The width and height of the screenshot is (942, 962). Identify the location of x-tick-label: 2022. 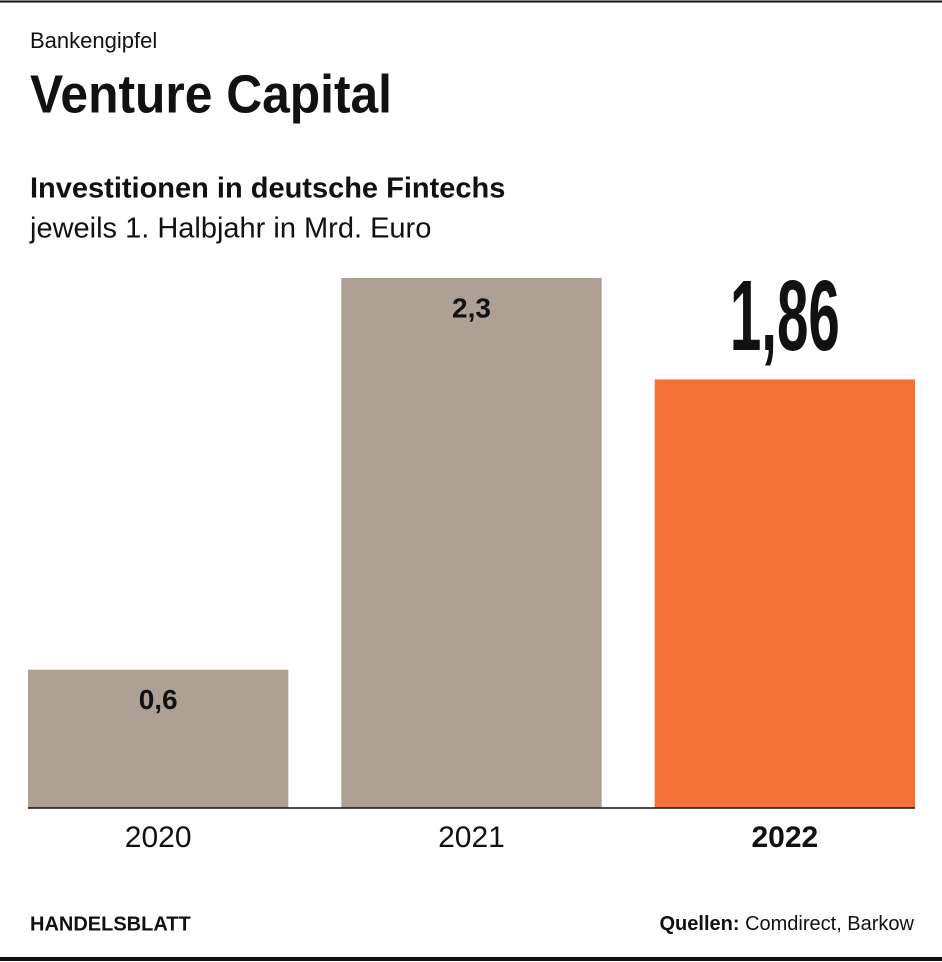
(784, 837).